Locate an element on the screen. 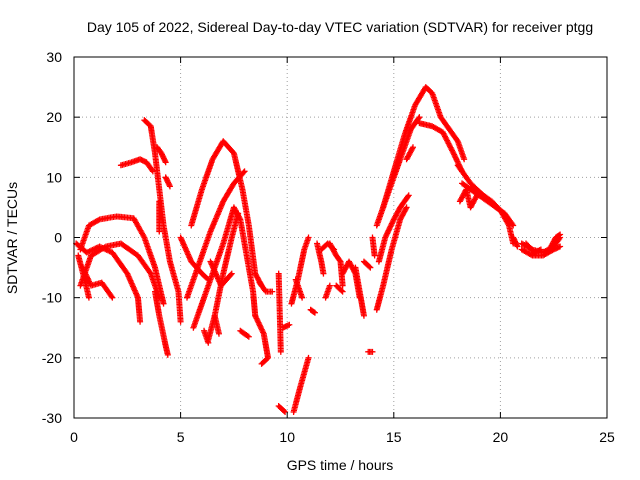 This screenshot has height=480, width=640. x-tick-label: 25 is located at coordinates (607, 437).